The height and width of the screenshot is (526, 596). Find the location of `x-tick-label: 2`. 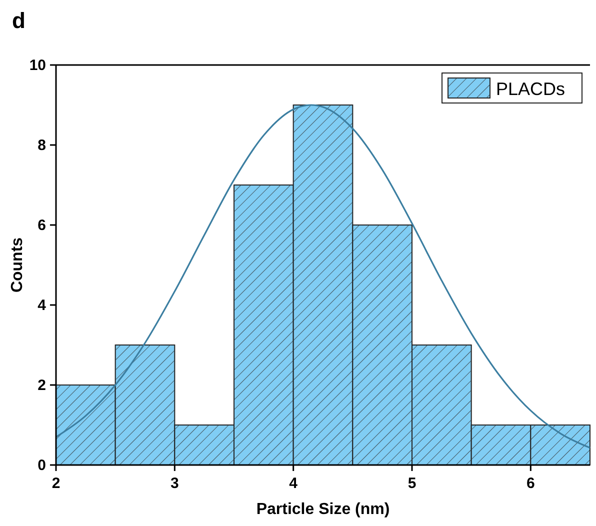

x-tick-label: 2 is located at coordinates (56, 483).